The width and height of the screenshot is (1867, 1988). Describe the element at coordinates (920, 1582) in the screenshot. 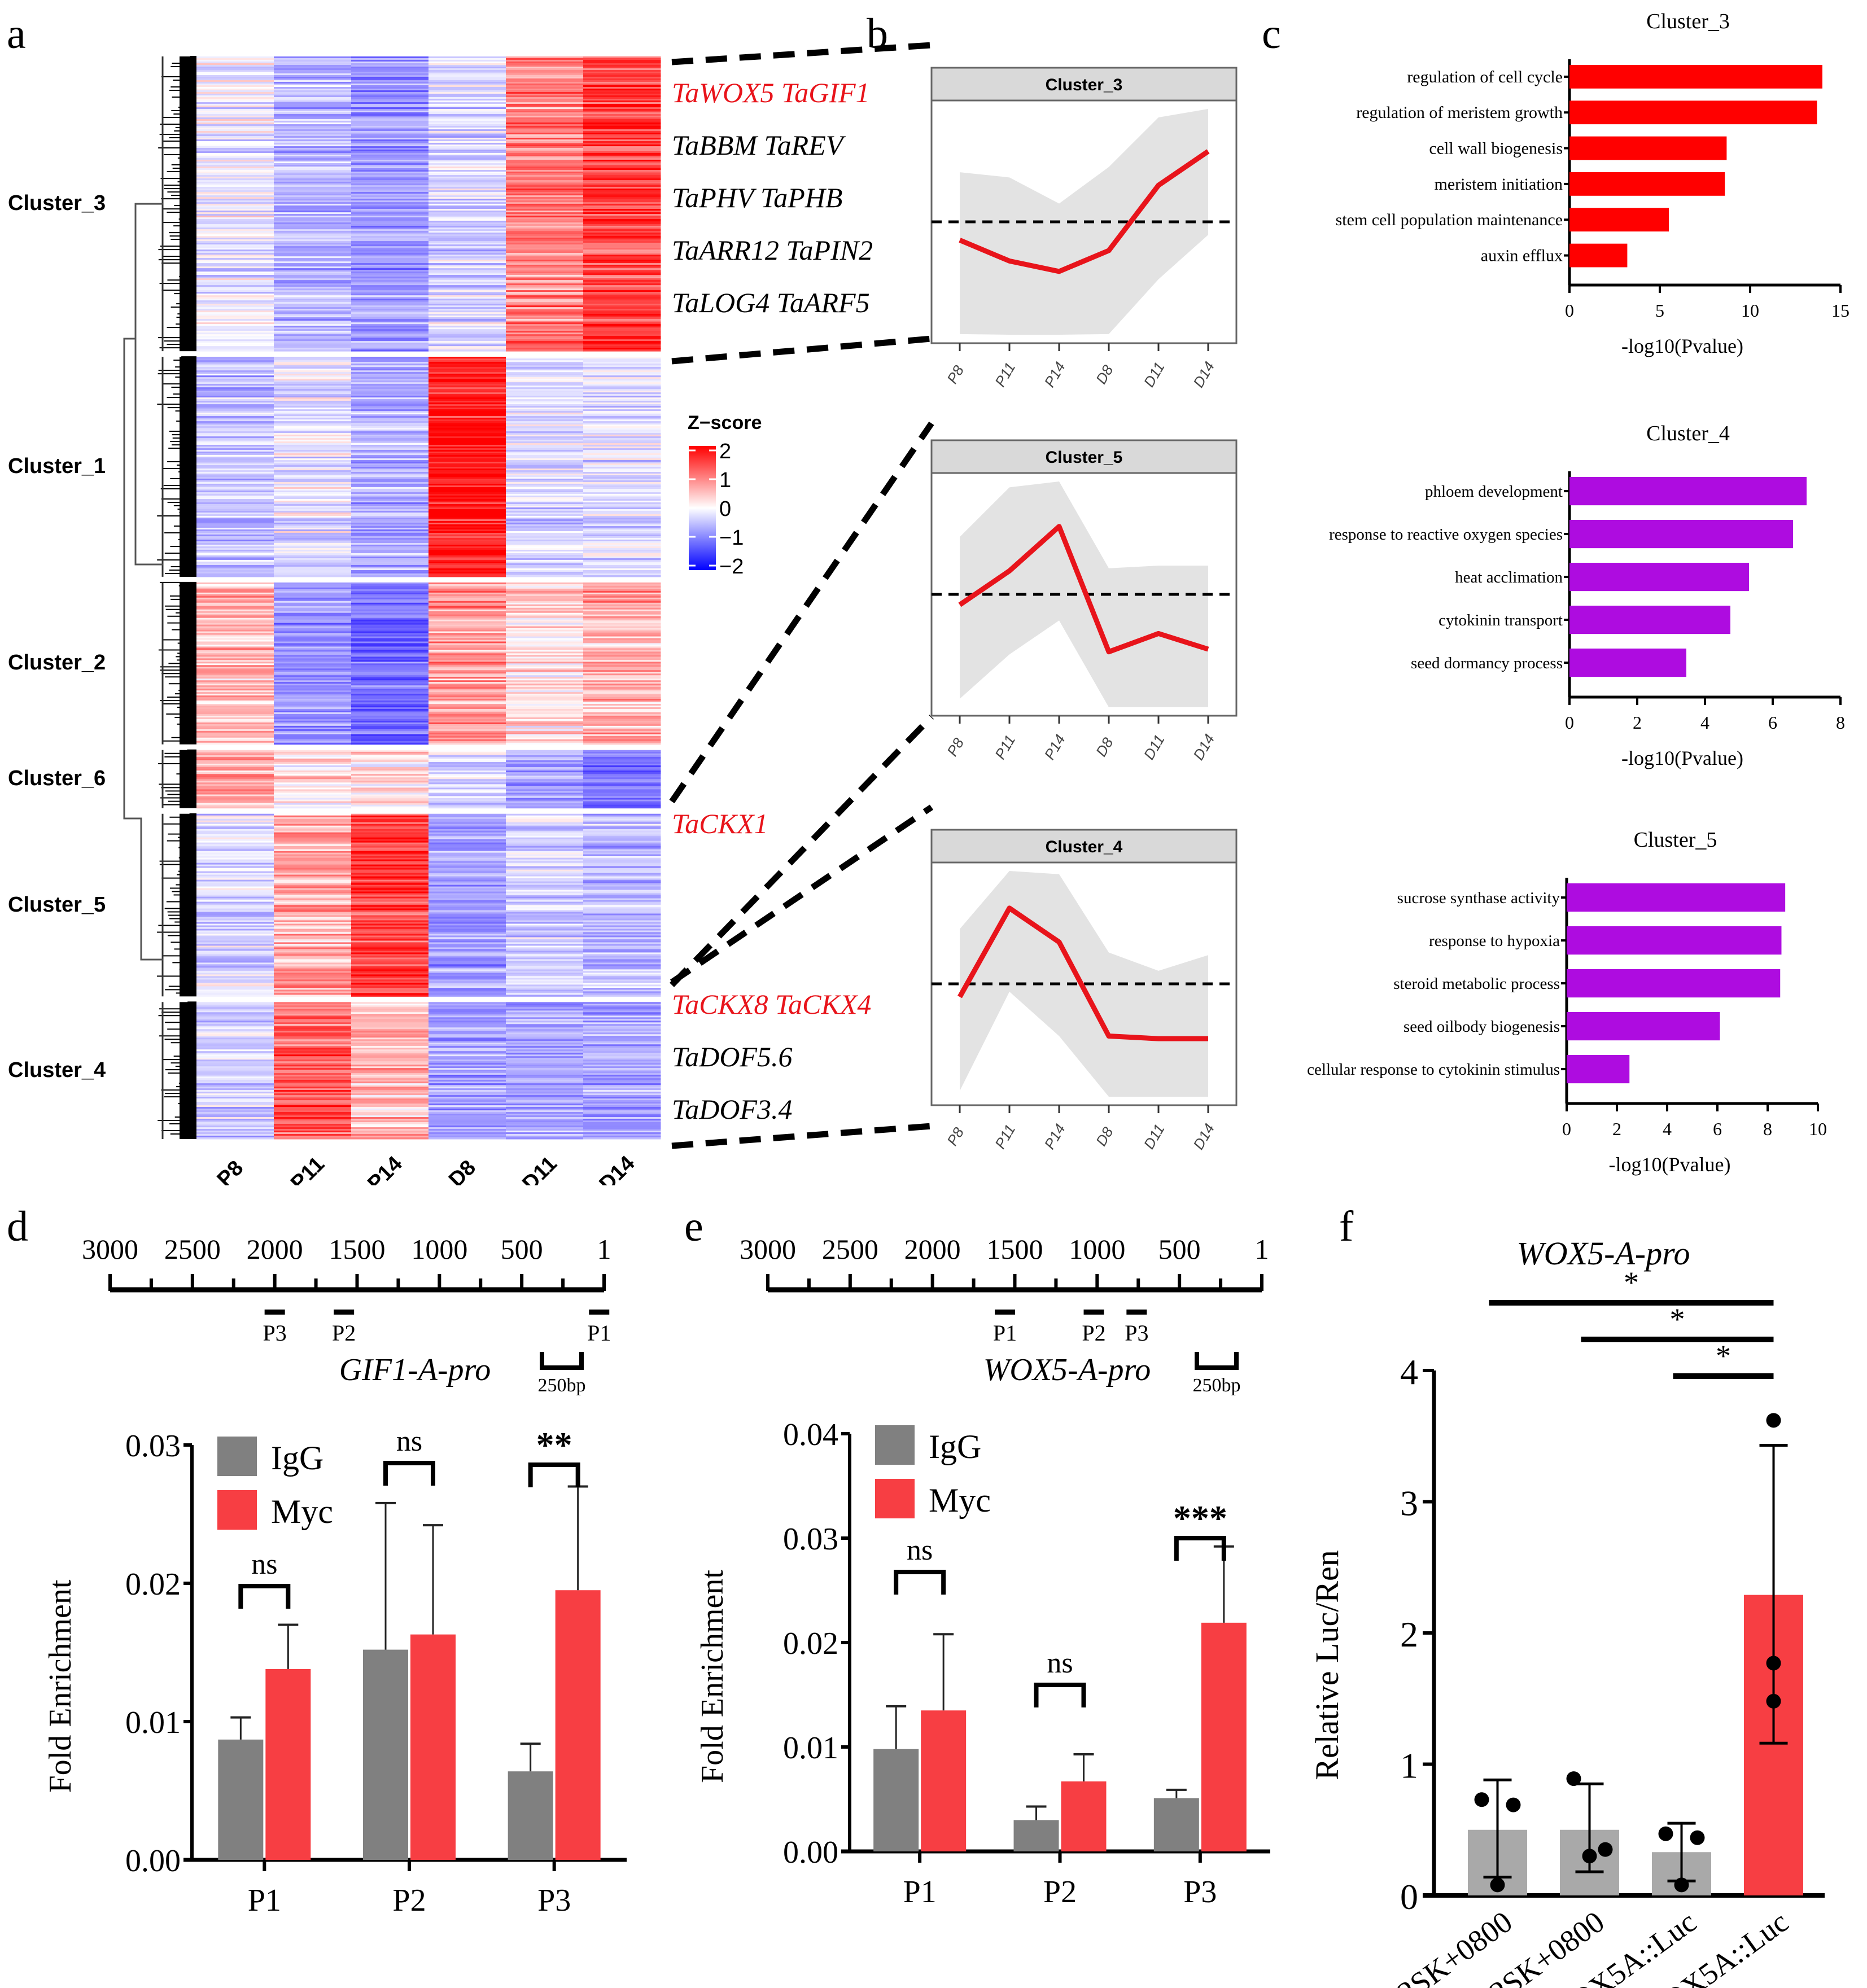

I see `significance-bracket` at that location.